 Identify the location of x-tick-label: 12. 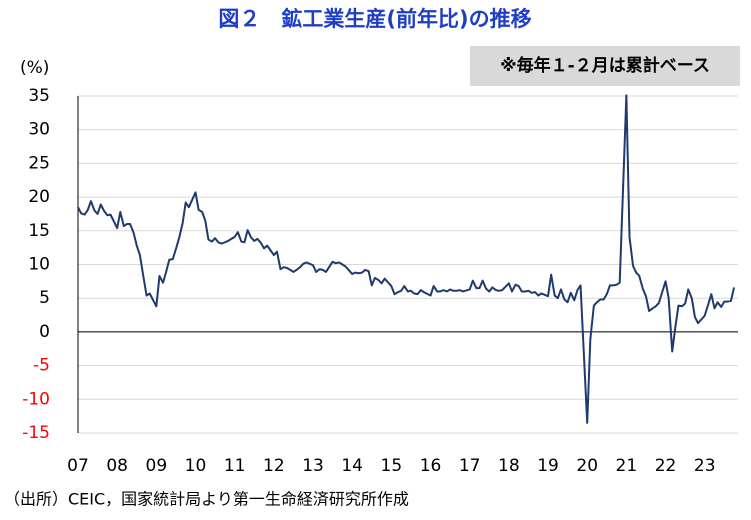
(274, 466).